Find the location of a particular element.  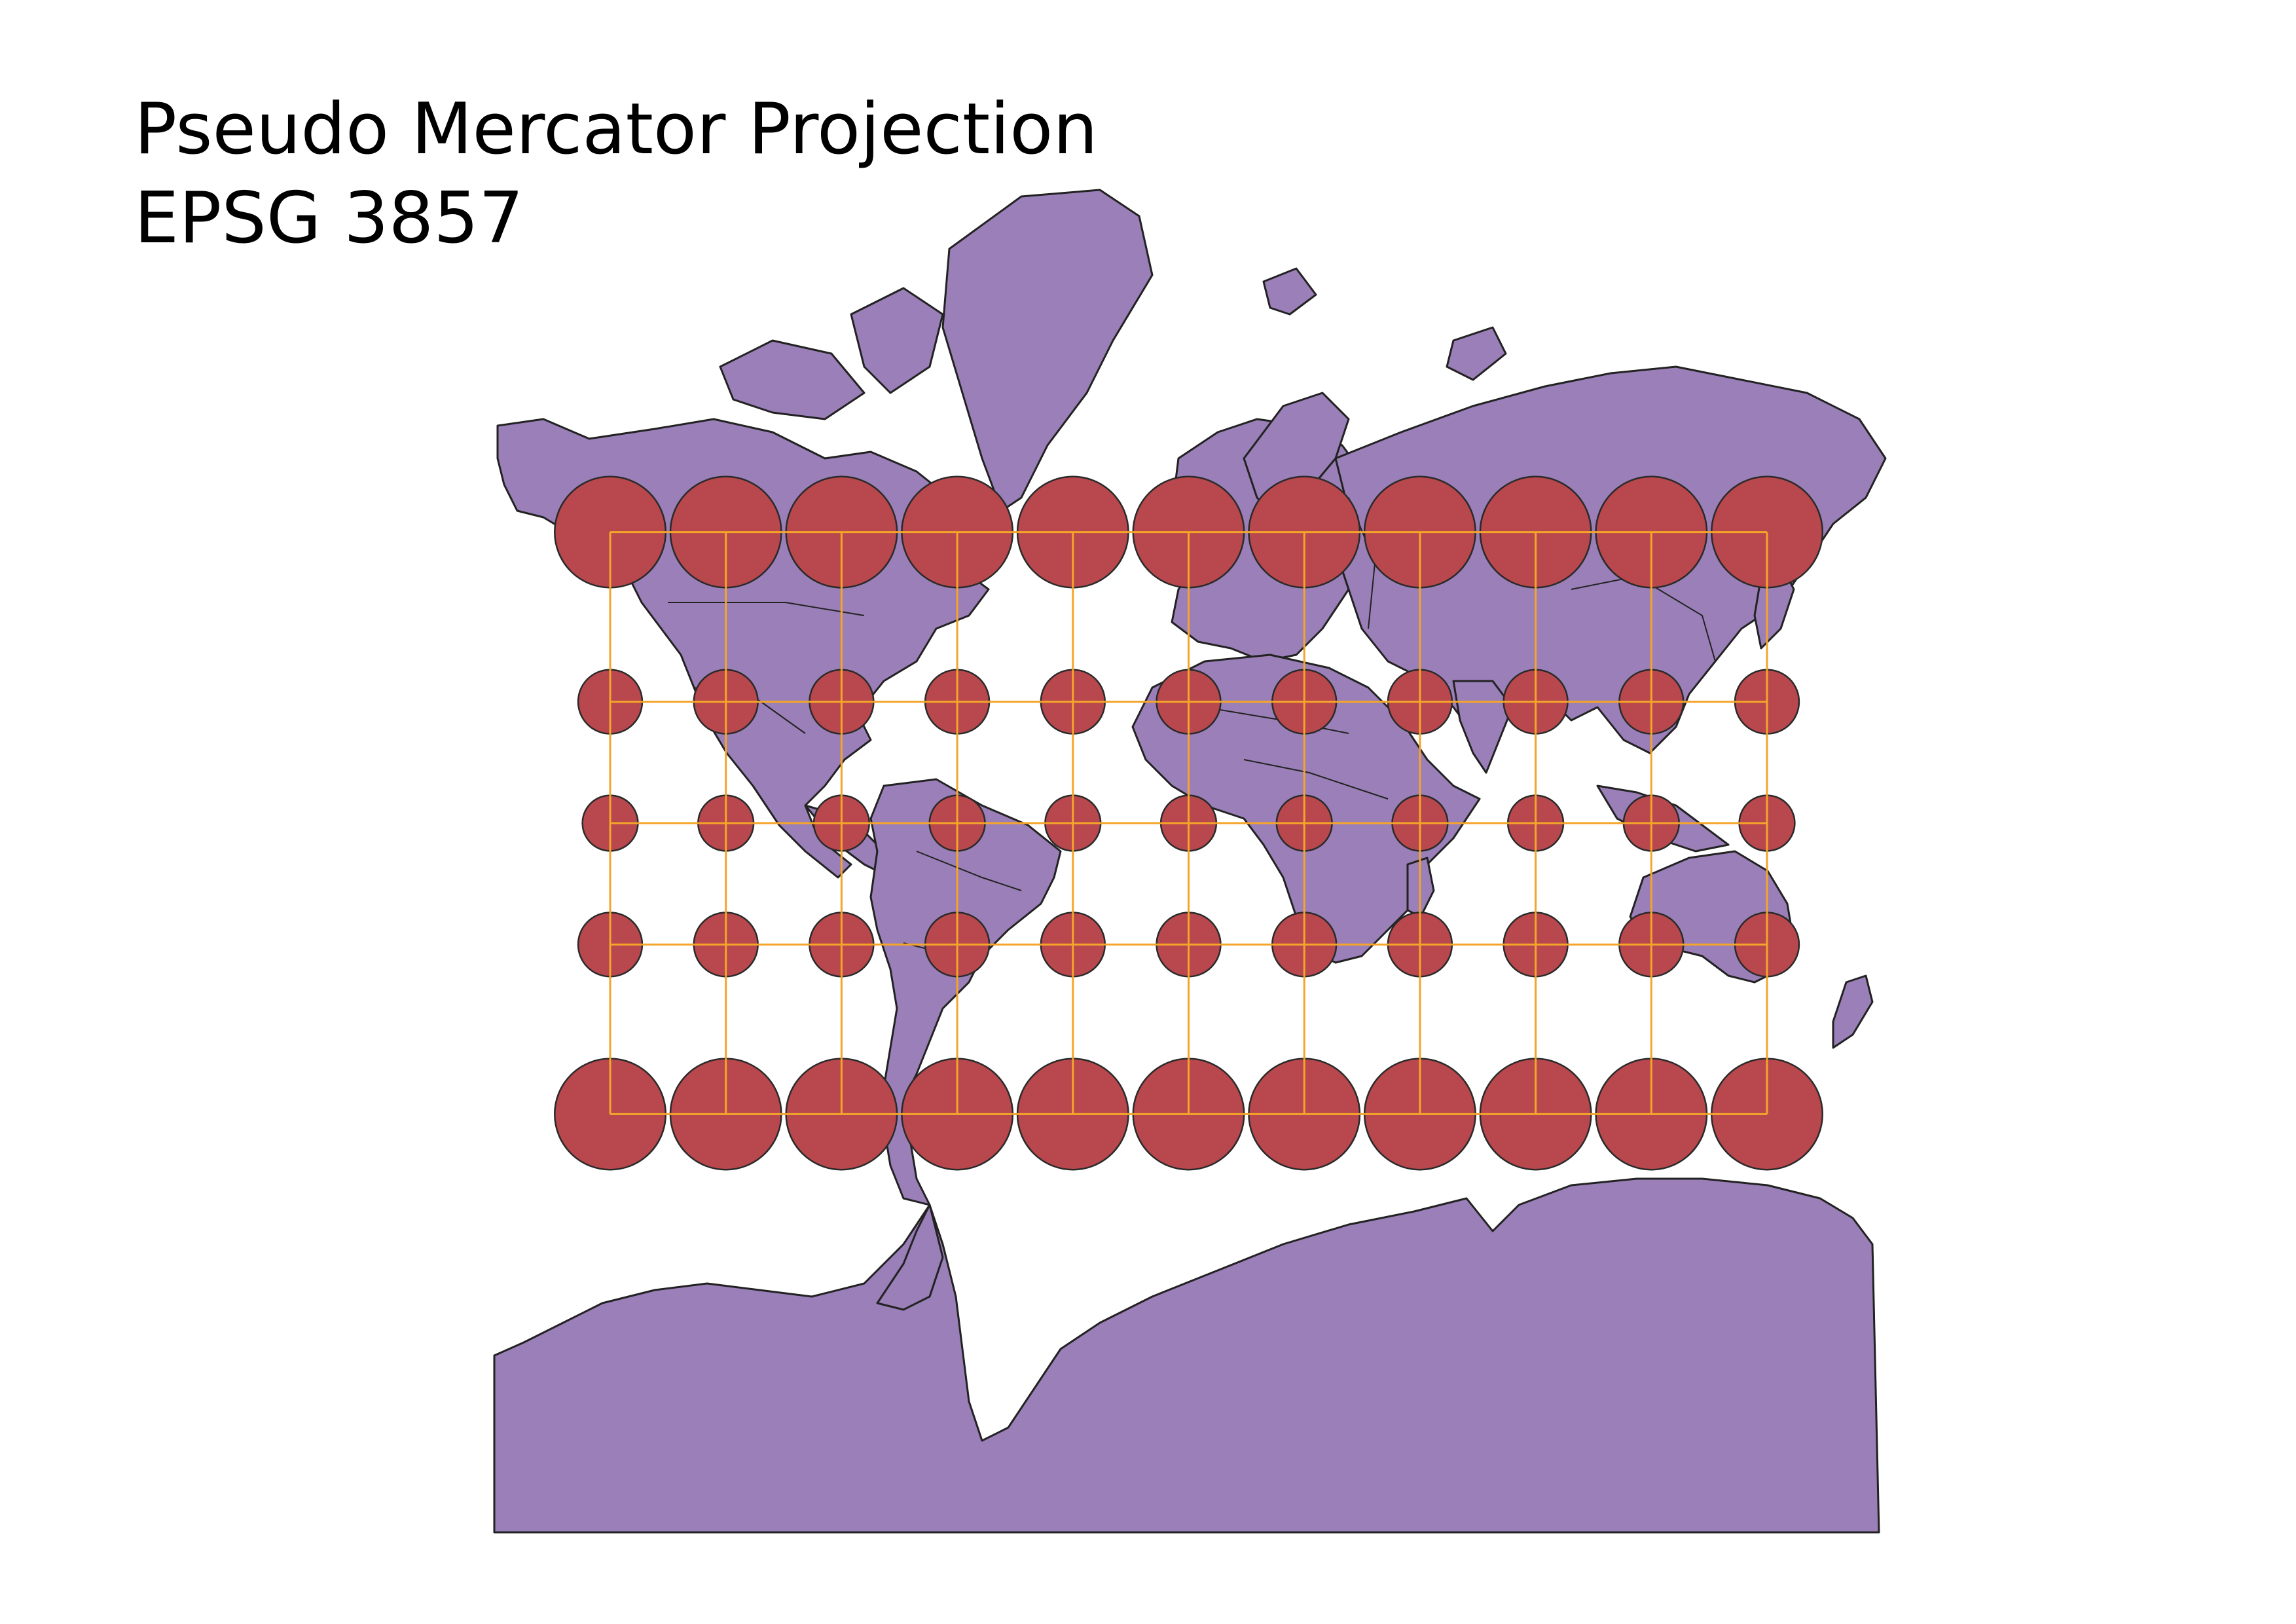

landmass-svalbard is located at coordinates (1289, 291).